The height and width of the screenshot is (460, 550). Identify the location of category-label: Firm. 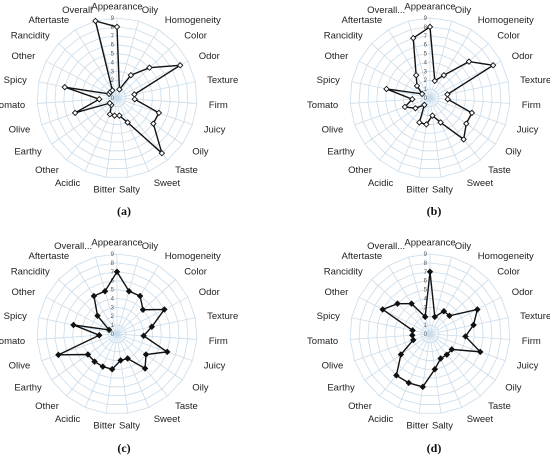
(218, 105).